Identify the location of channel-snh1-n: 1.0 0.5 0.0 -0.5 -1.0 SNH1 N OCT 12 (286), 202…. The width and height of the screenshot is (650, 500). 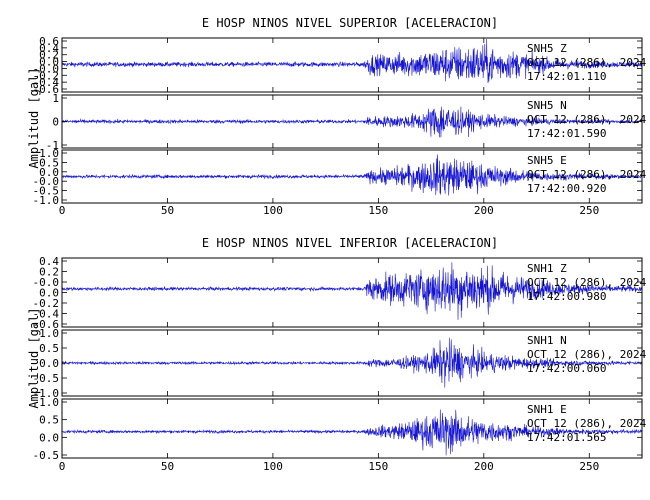
(340, 363).